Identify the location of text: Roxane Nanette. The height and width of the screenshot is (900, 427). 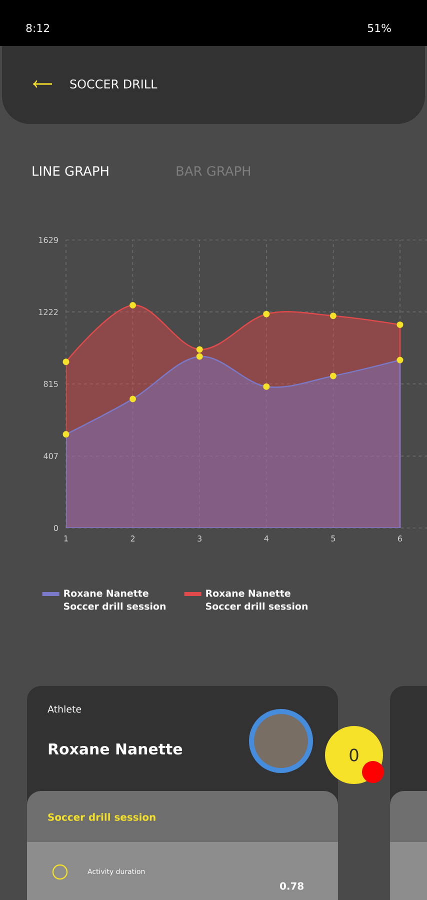
(115, 749).